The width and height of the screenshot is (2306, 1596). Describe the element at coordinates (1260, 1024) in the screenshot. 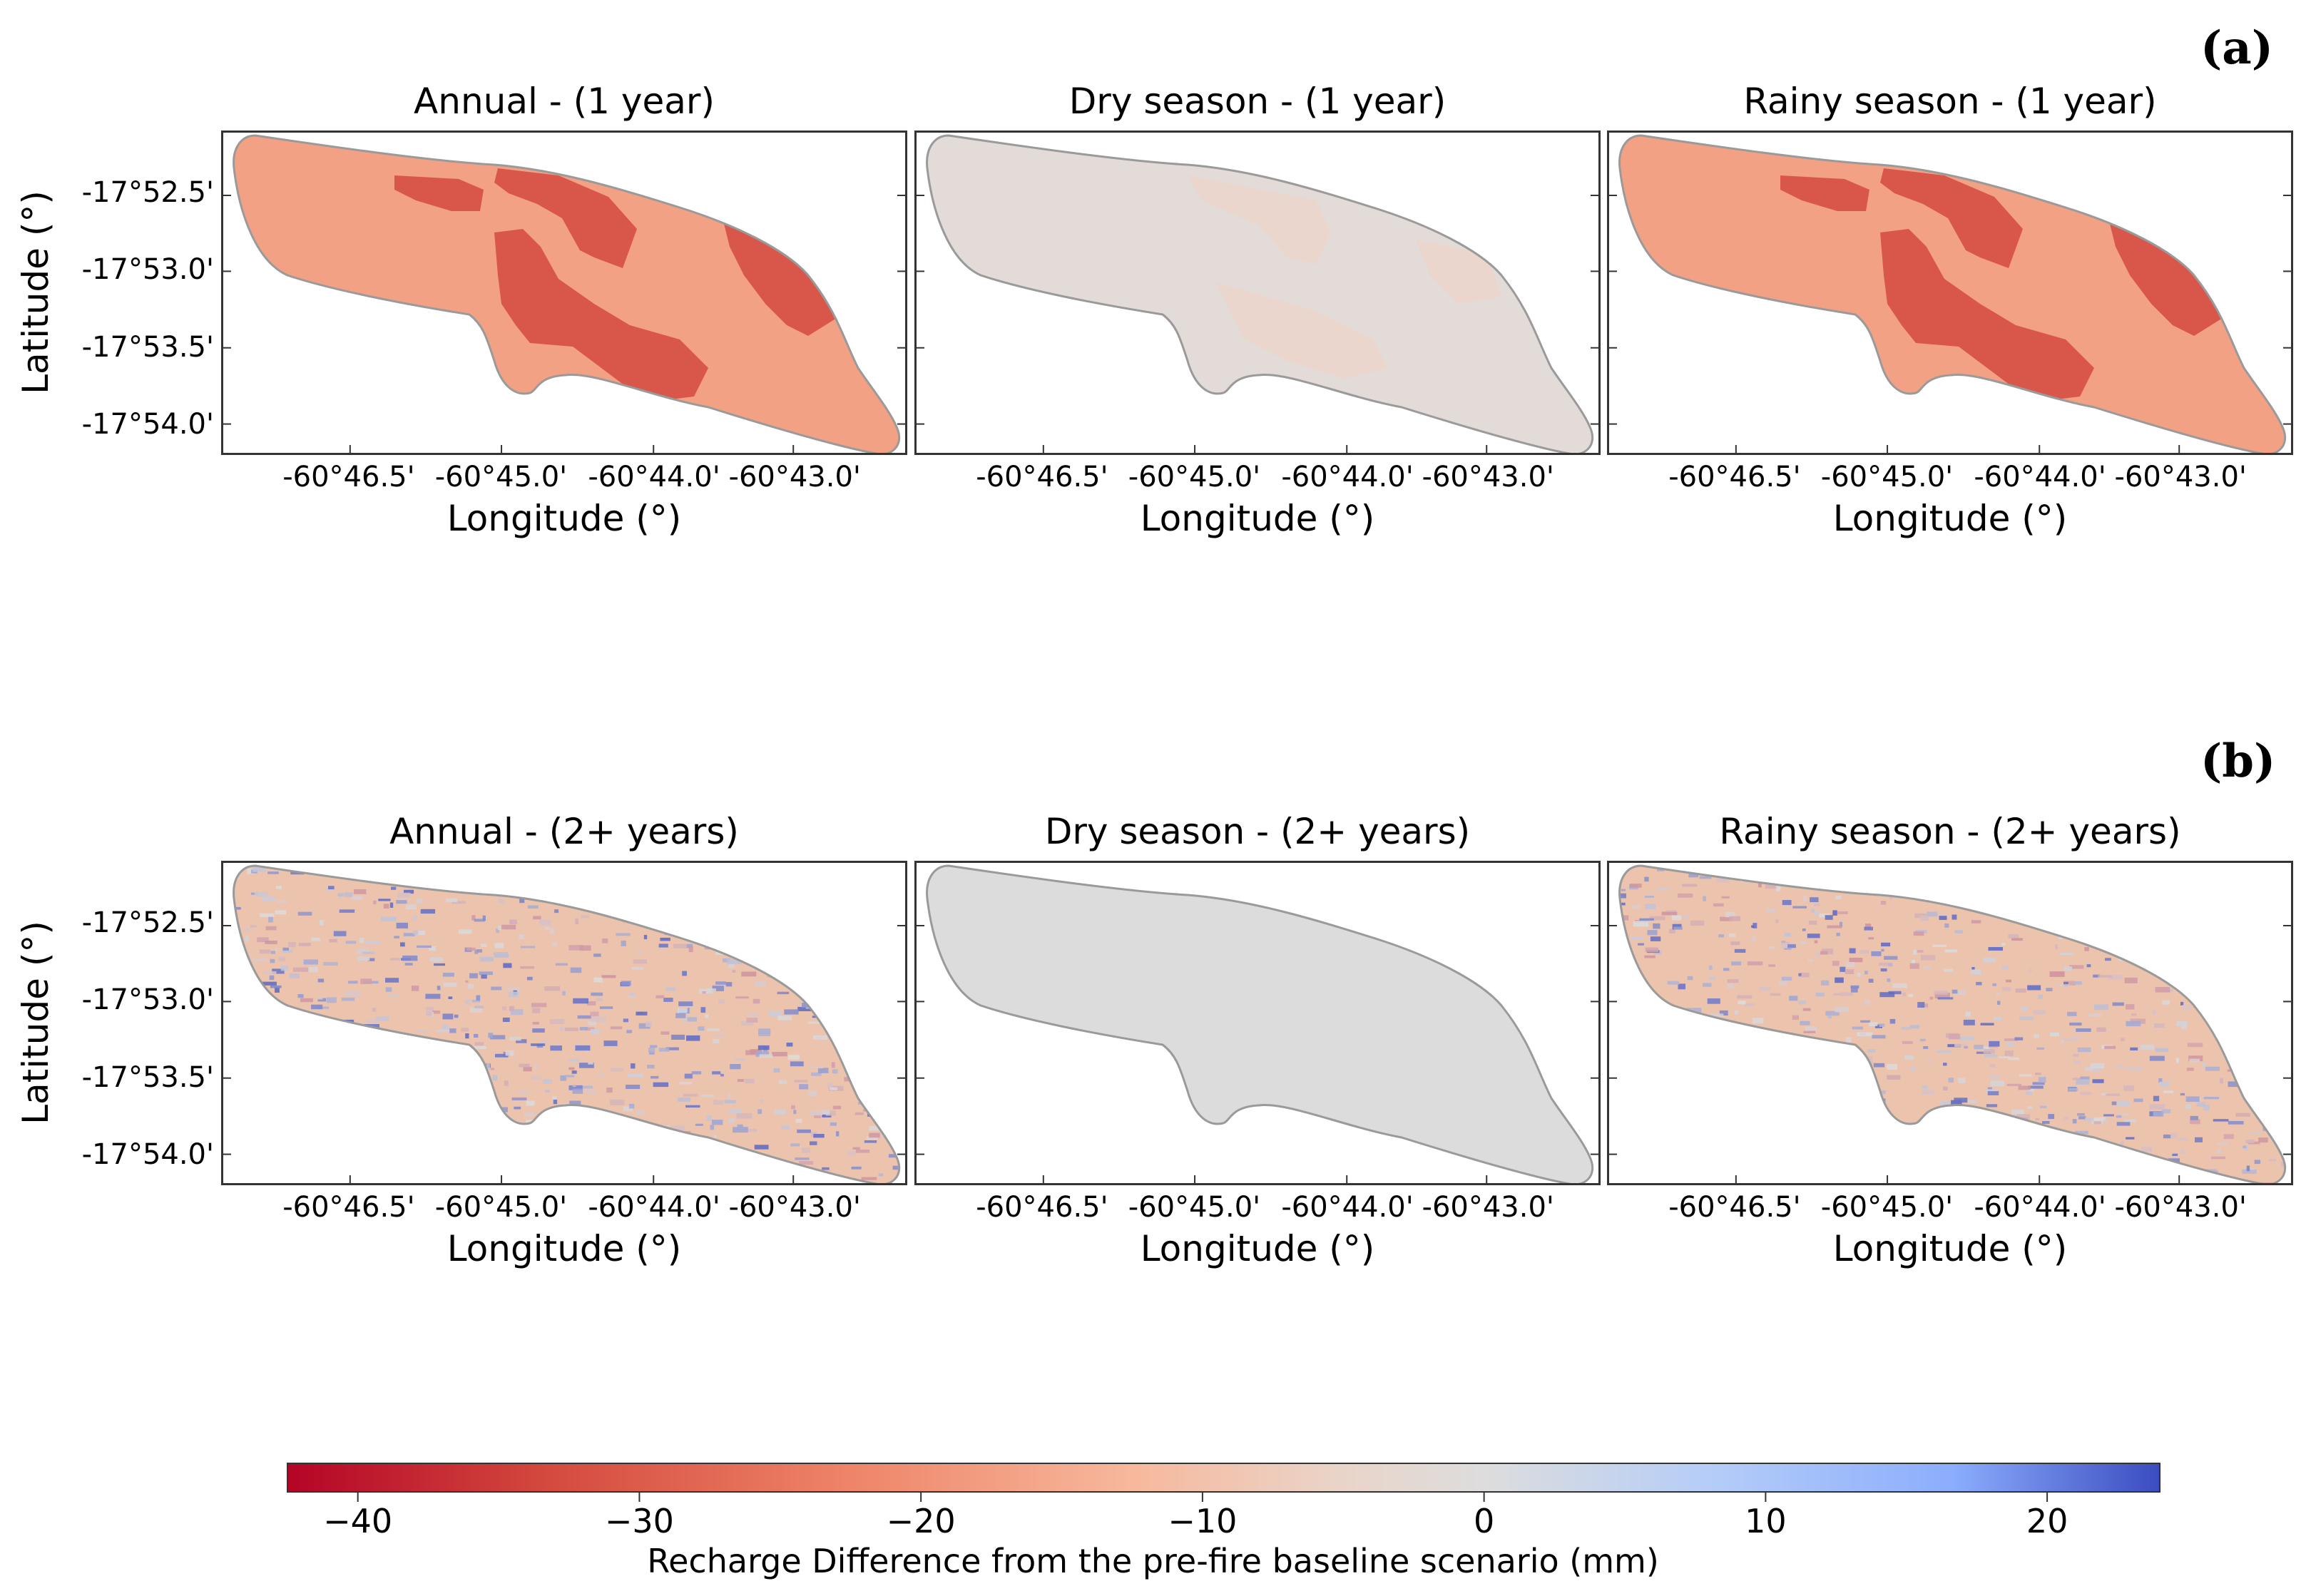

I see `region-fill` at that location.